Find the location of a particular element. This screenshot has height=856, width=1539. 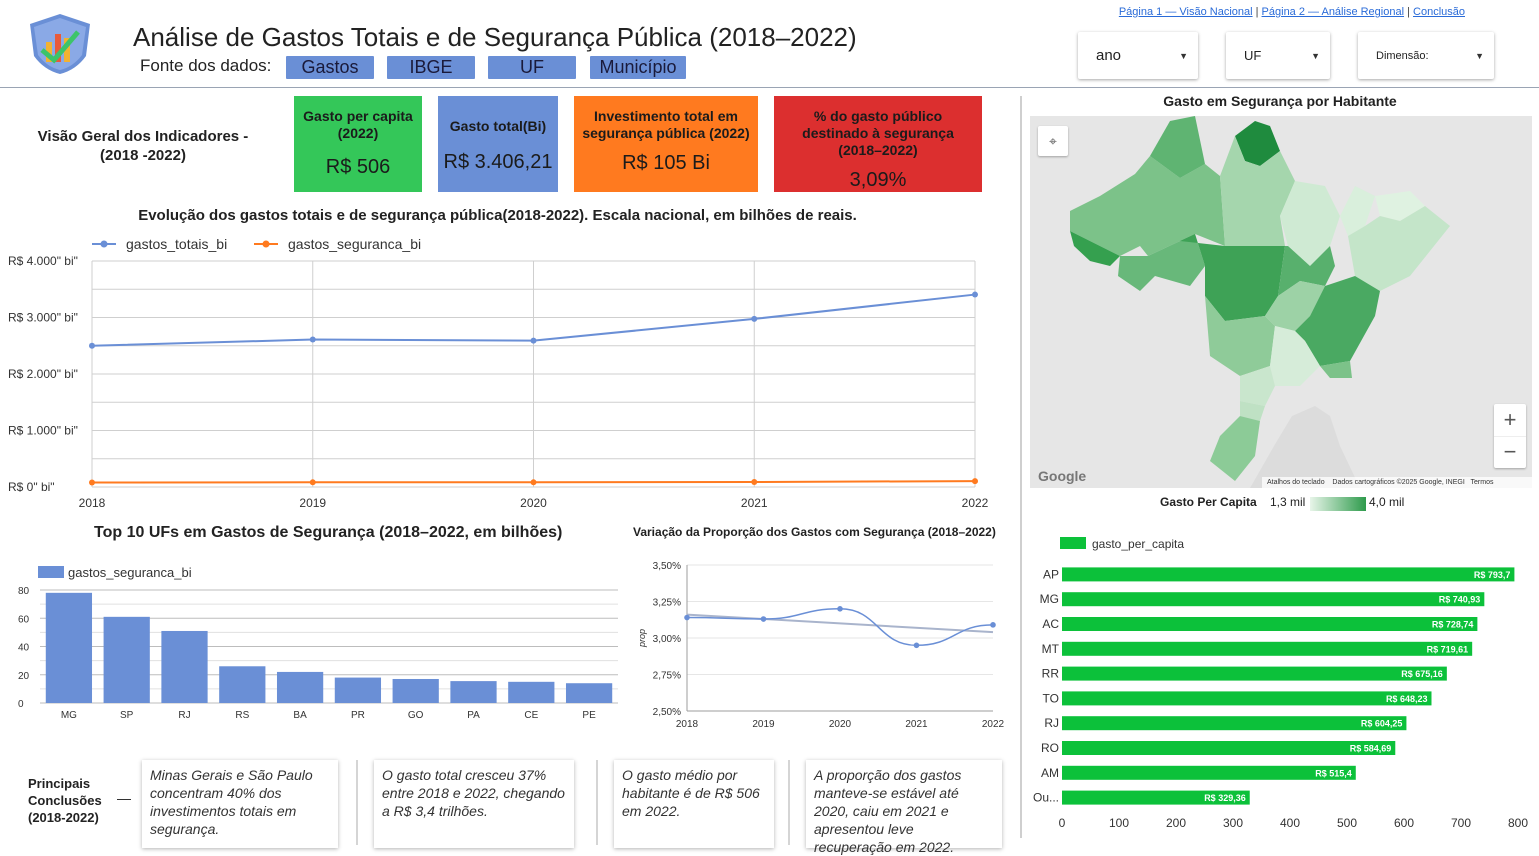

zoom-in-button: + is located at coordinates (1510, 419).